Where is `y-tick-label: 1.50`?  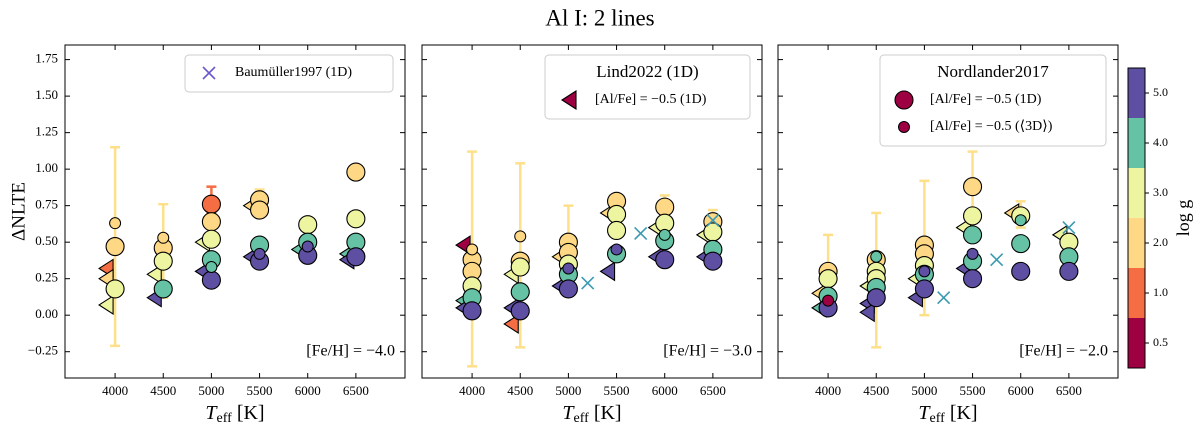
y-tick-label: 1.50 is located at coordinates (46, 94).